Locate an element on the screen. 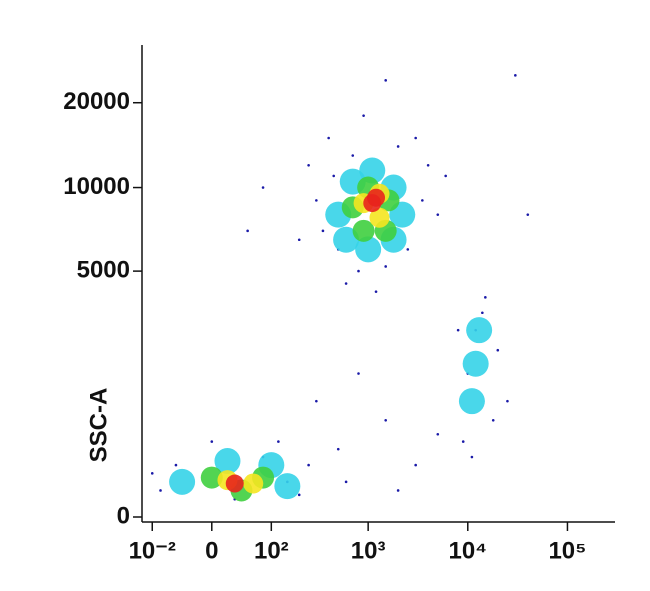 Image resolution: width=650 pixels, height=591 pixels. x-tick-label: 0 is located at coordinates (211, 550).